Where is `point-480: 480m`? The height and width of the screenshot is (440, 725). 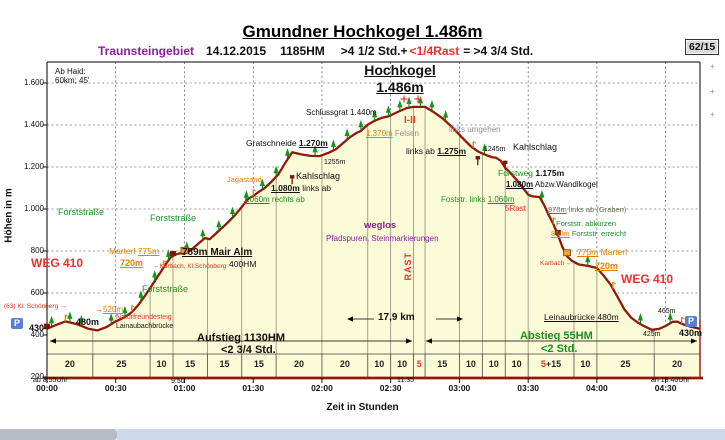
point-480: 480m is located at coordinates (87, 322).